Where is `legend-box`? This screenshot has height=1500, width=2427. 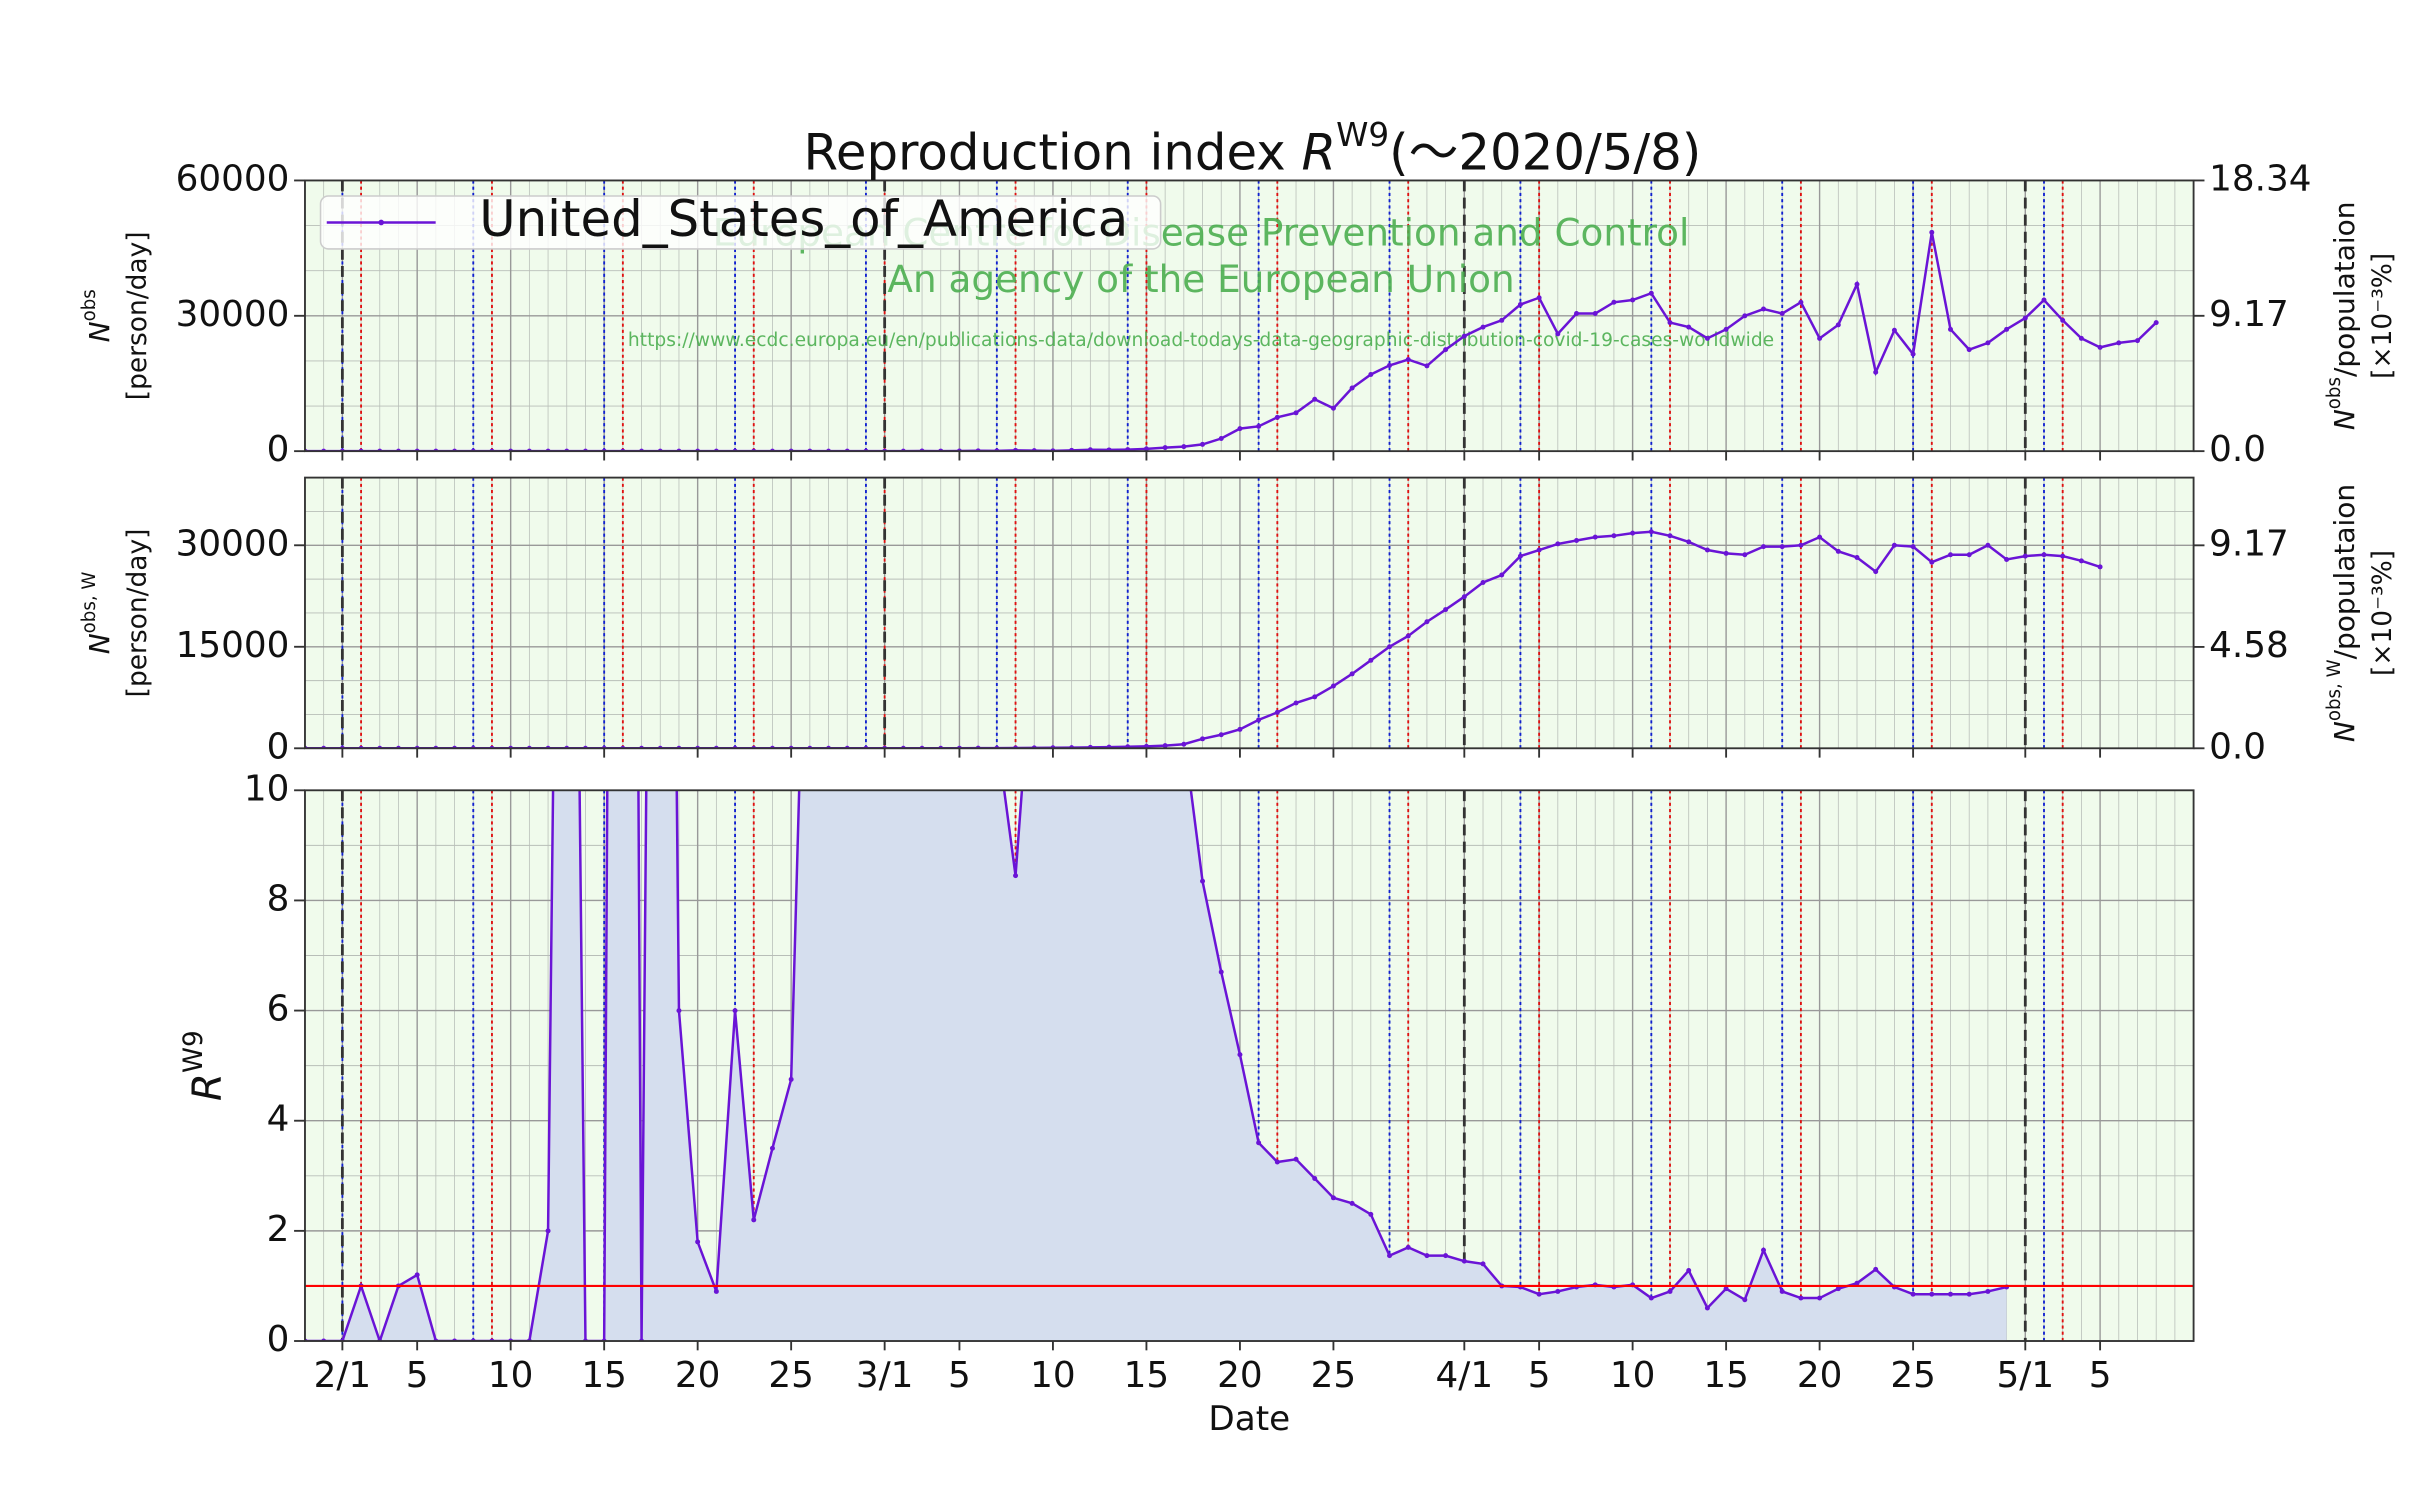 legend-box is located at coordinates (740, 222).